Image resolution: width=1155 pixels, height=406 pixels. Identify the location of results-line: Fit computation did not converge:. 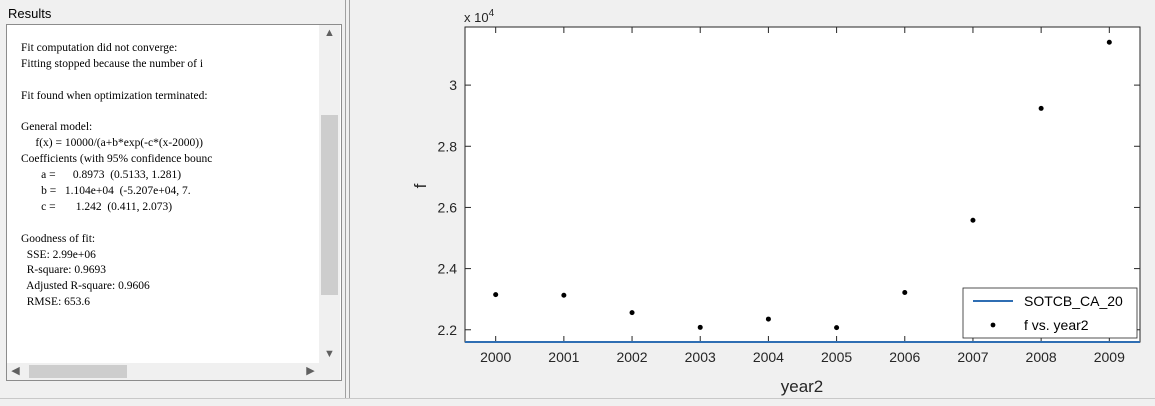
(99, 48).